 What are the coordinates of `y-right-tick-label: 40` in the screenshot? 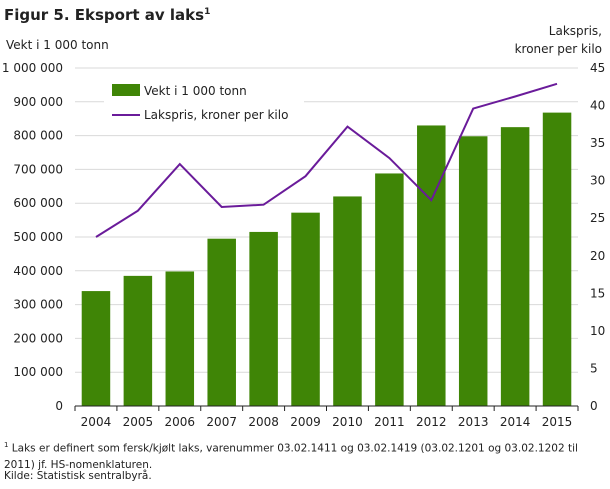 It's located at (597, 106).